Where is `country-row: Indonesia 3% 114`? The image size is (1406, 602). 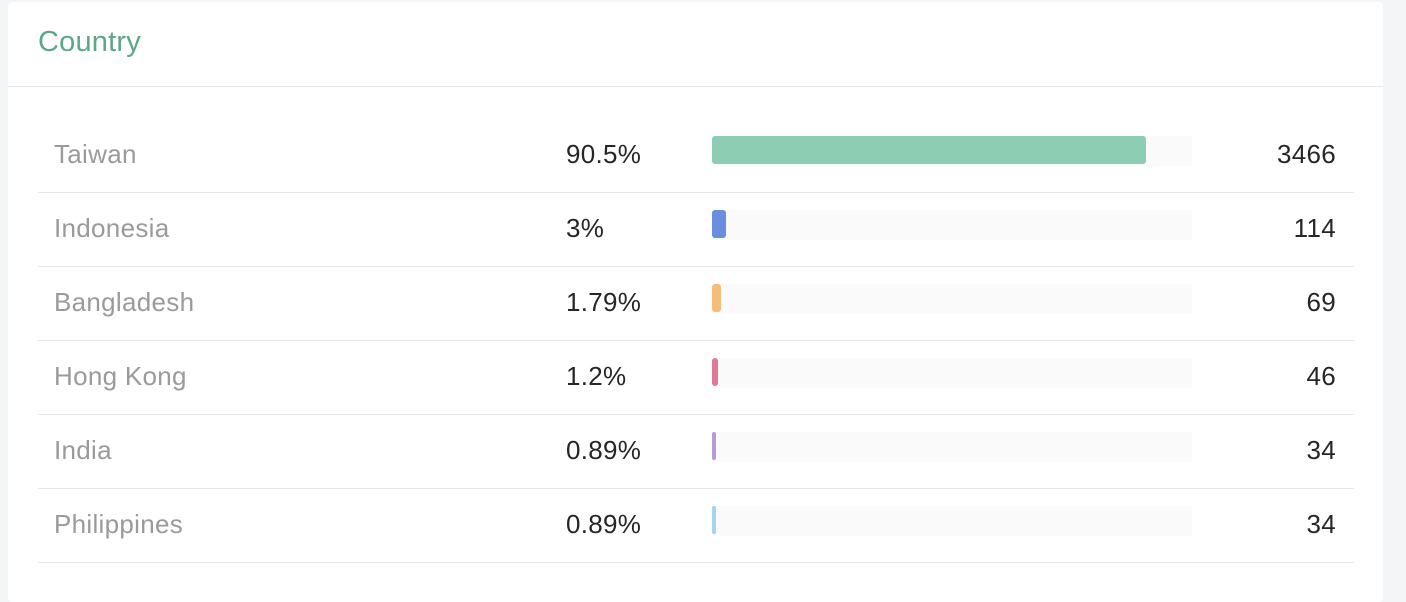
country-row: Indonesia 3% 114 is located at coordinates (696, 230).